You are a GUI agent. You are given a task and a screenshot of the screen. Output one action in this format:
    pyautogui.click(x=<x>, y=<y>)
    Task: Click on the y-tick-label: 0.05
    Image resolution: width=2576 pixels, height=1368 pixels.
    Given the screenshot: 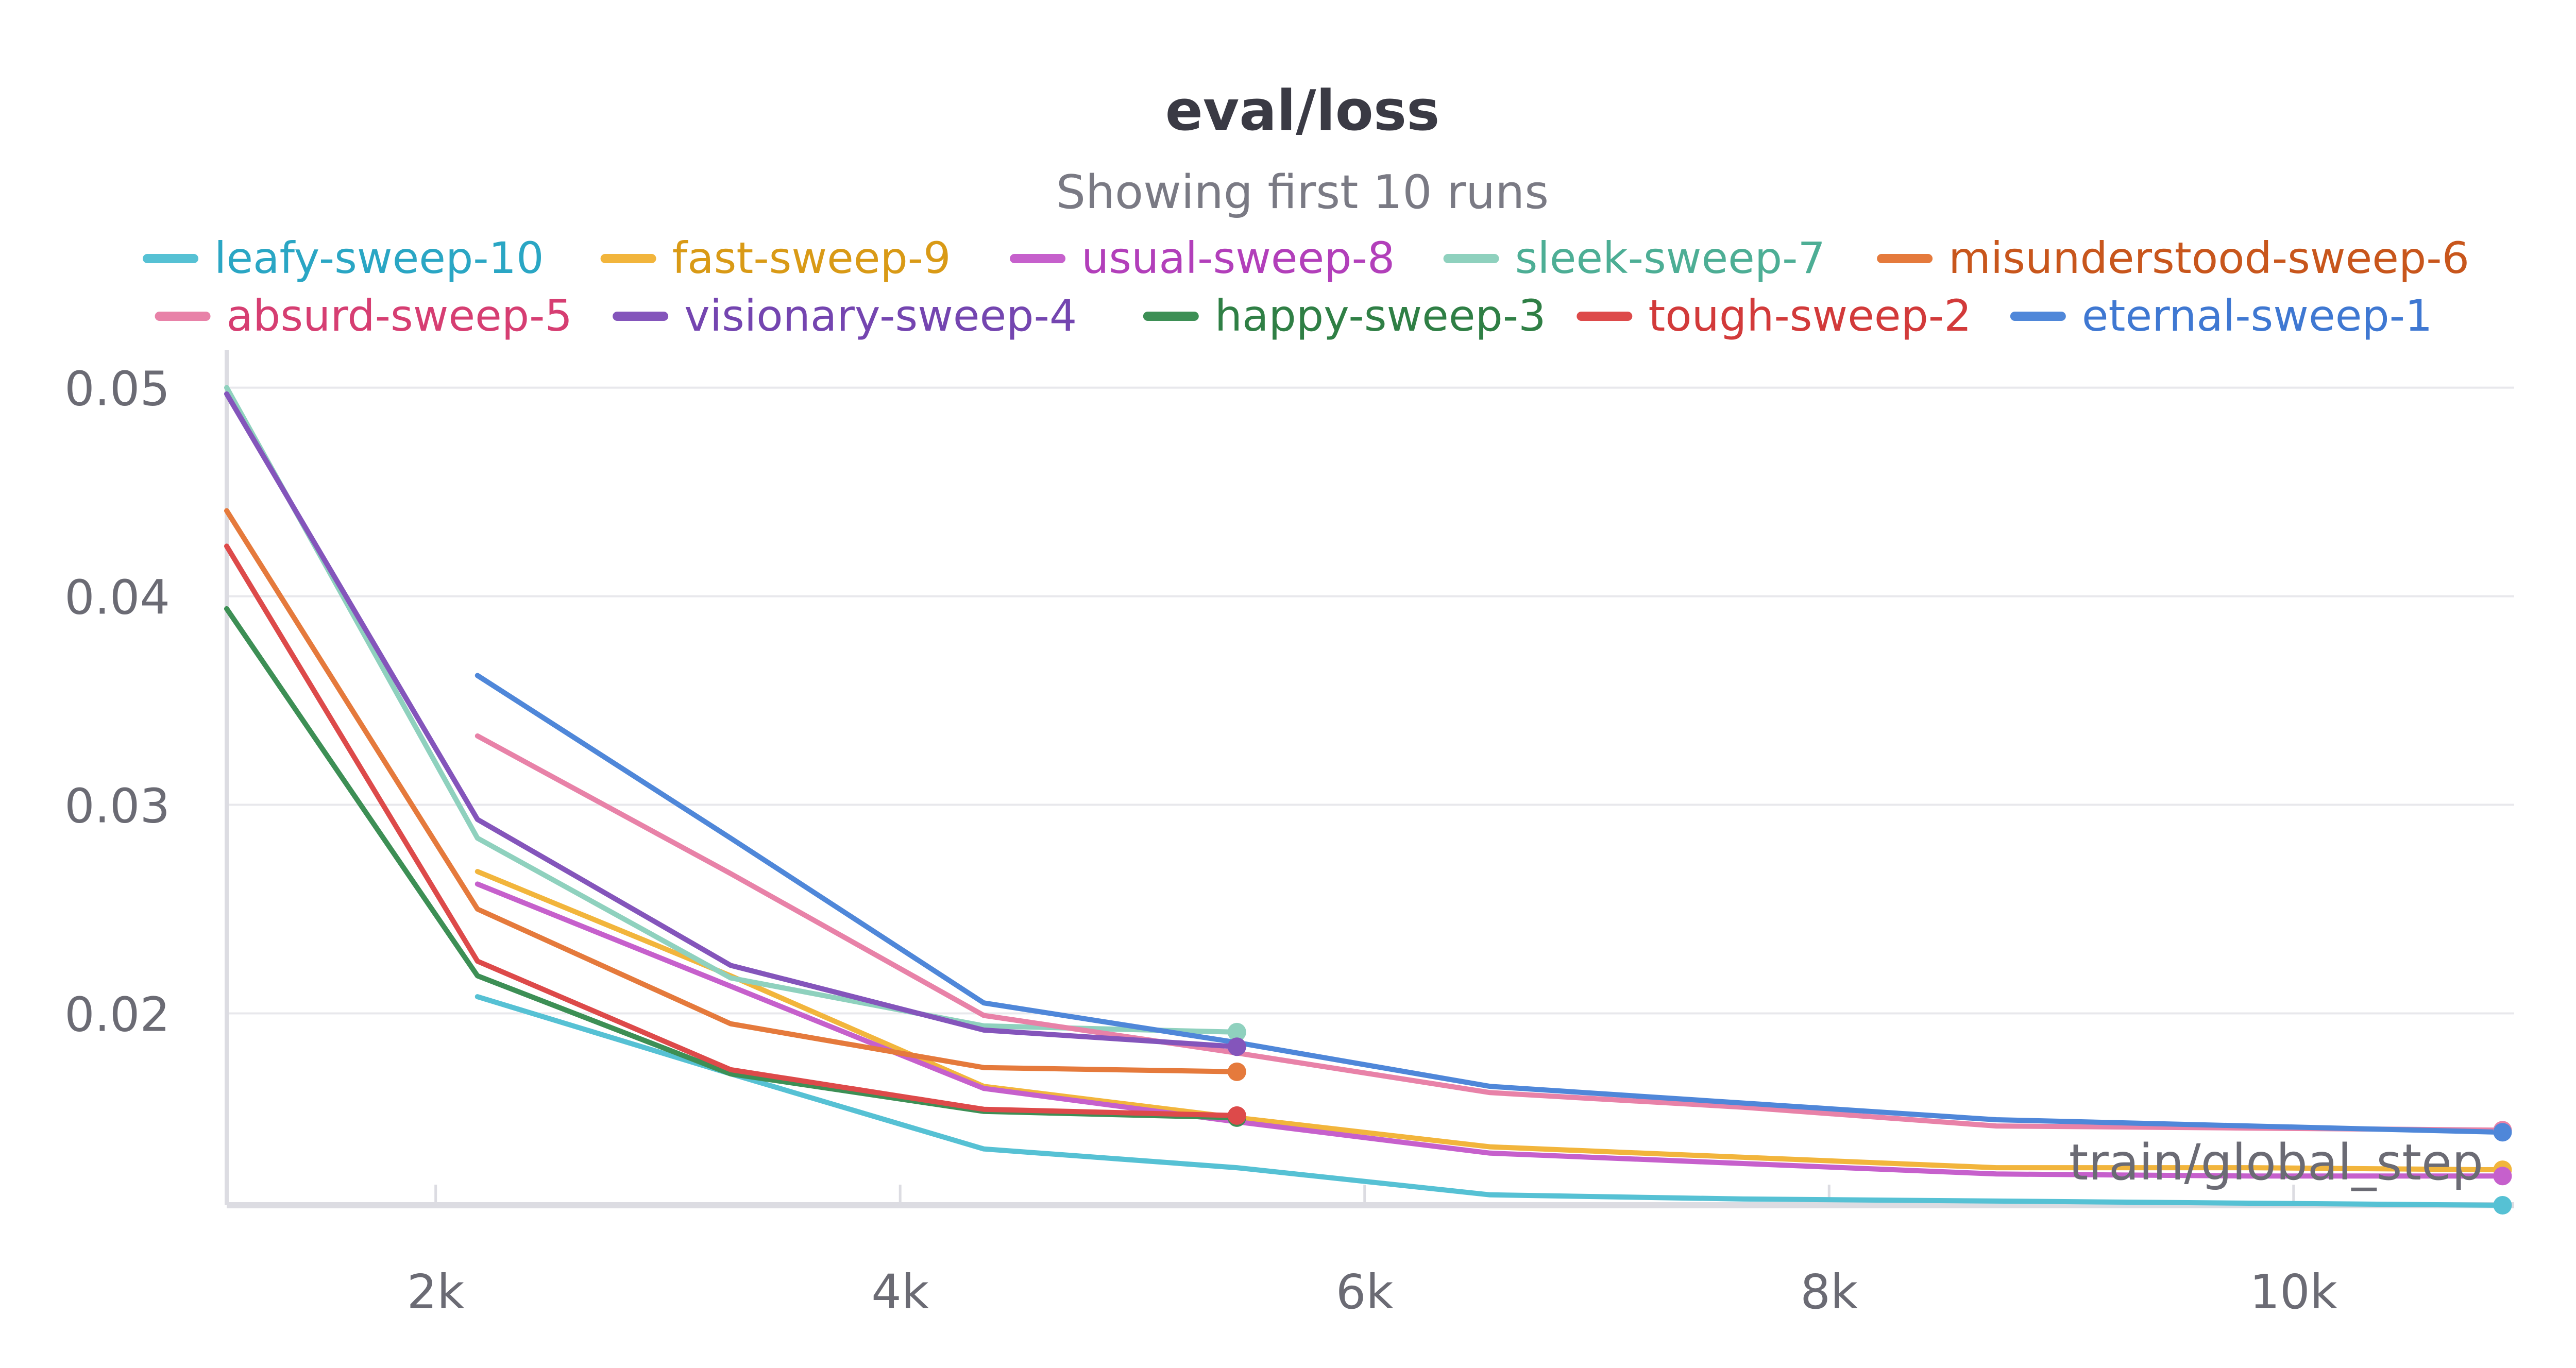 What is the action you would take?
    pyautogui.click(x=117, y=389)
    